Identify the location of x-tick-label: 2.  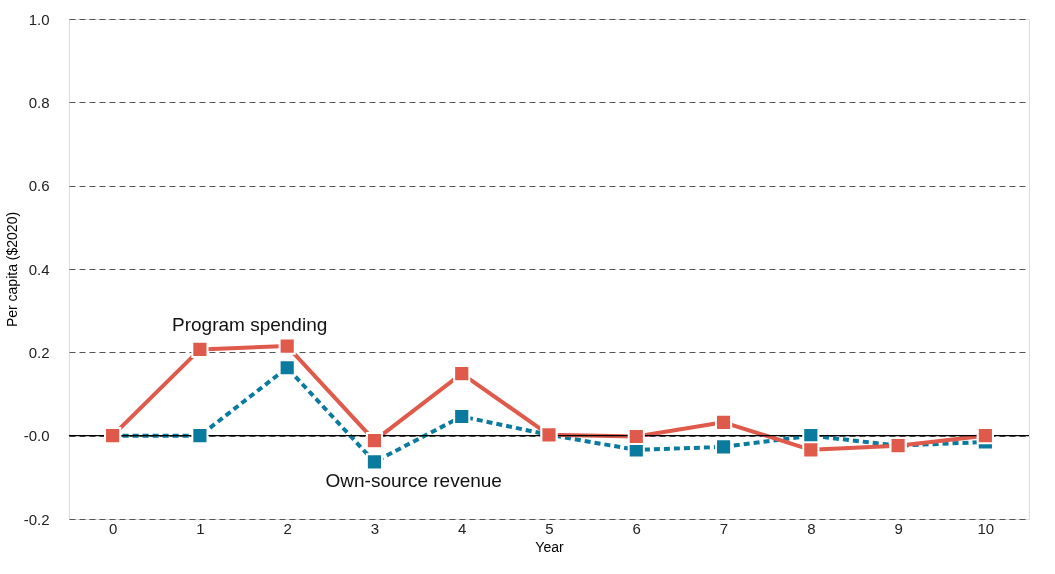
(287, 528).